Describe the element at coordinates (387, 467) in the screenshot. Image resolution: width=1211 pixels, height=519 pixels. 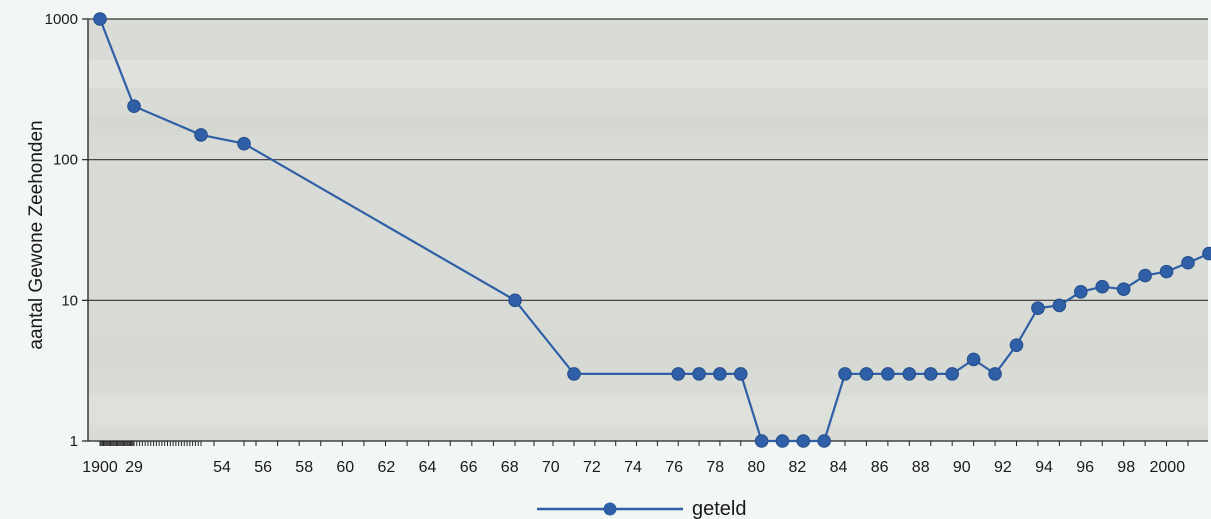
I see `x-tick-label: 62` at that location.